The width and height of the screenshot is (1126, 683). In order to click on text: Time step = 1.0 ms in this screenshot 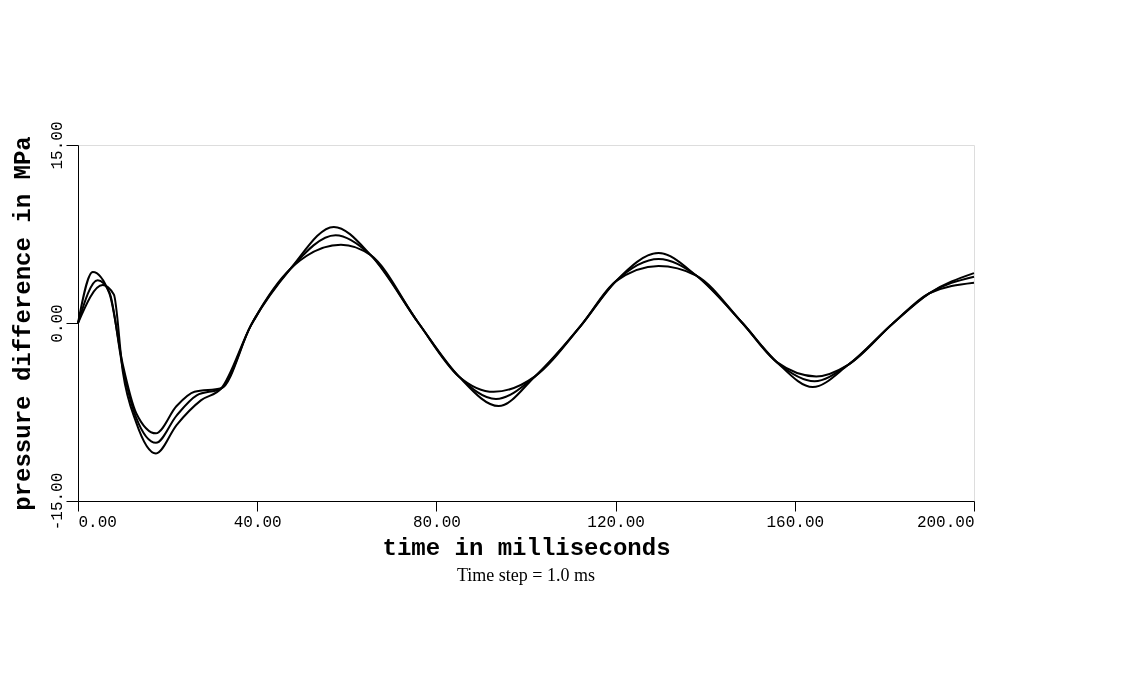, I will do `click(526, 575)`.